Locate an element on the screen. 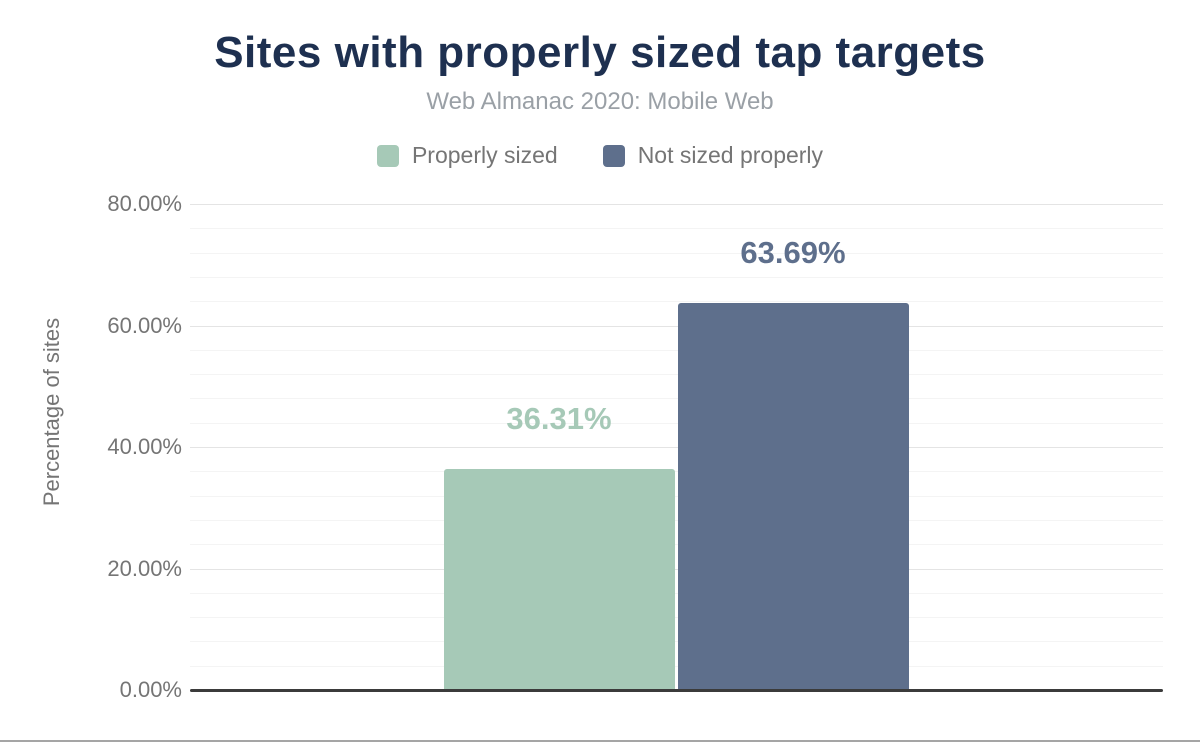  bar-not-sized-properly is located at coordinates (793, 496).